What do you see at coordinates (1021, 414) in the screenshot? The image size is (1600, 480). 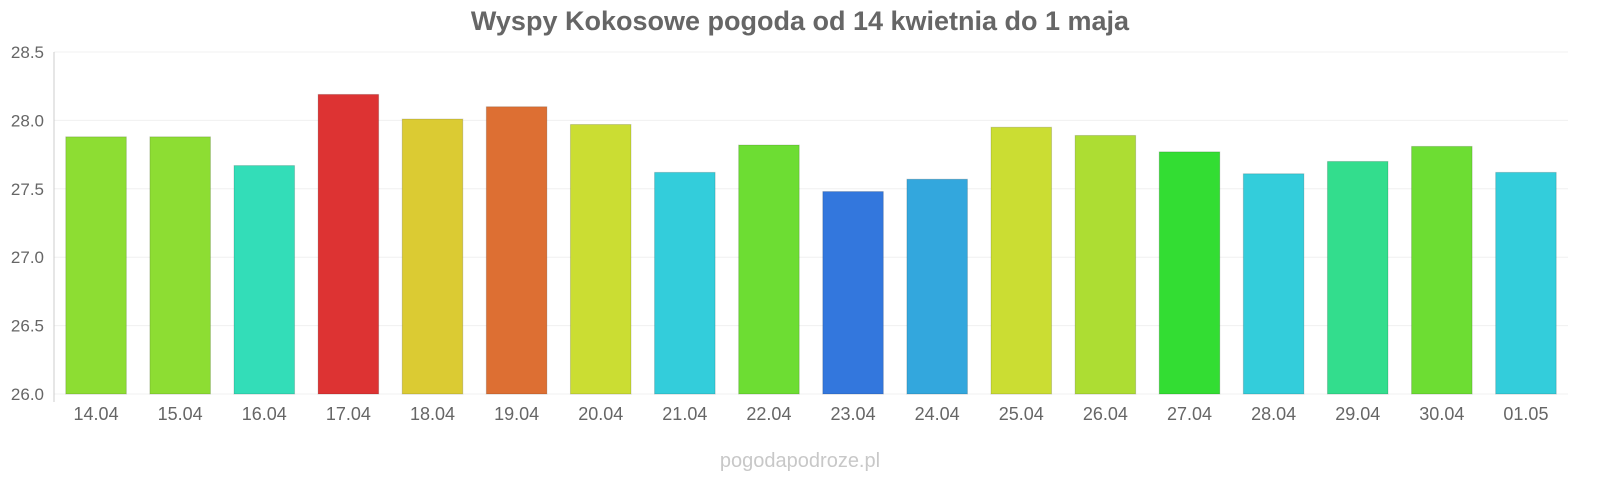 I see `x-tick-label: 25.04` at bounding box center [1021, 414].